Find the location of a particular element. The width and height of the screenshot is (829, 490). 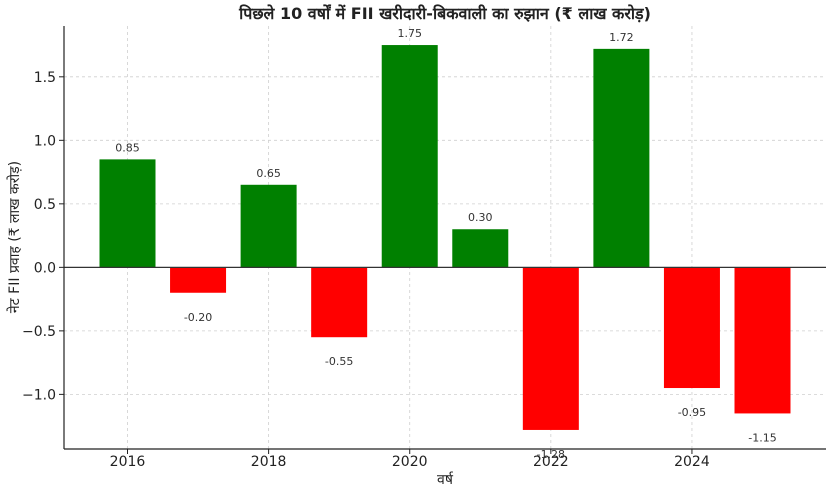

x-tick-label: 2020 is located at coordinates (410, 462).